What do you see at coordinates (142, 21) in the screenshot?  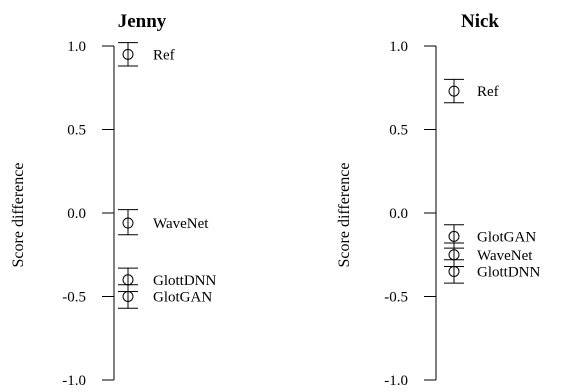 I see `chart-title: Jenny` at bounding box center [142, 21].